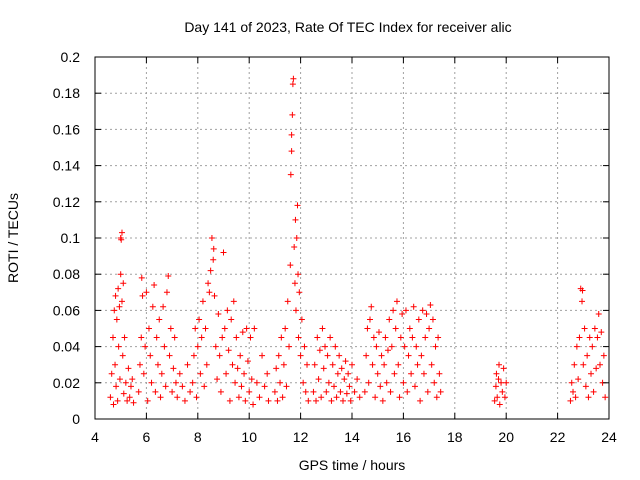  Describe the element at coordinates (66, 274) in the screenshot. I see `y-tick-label: 0.08` at that location.